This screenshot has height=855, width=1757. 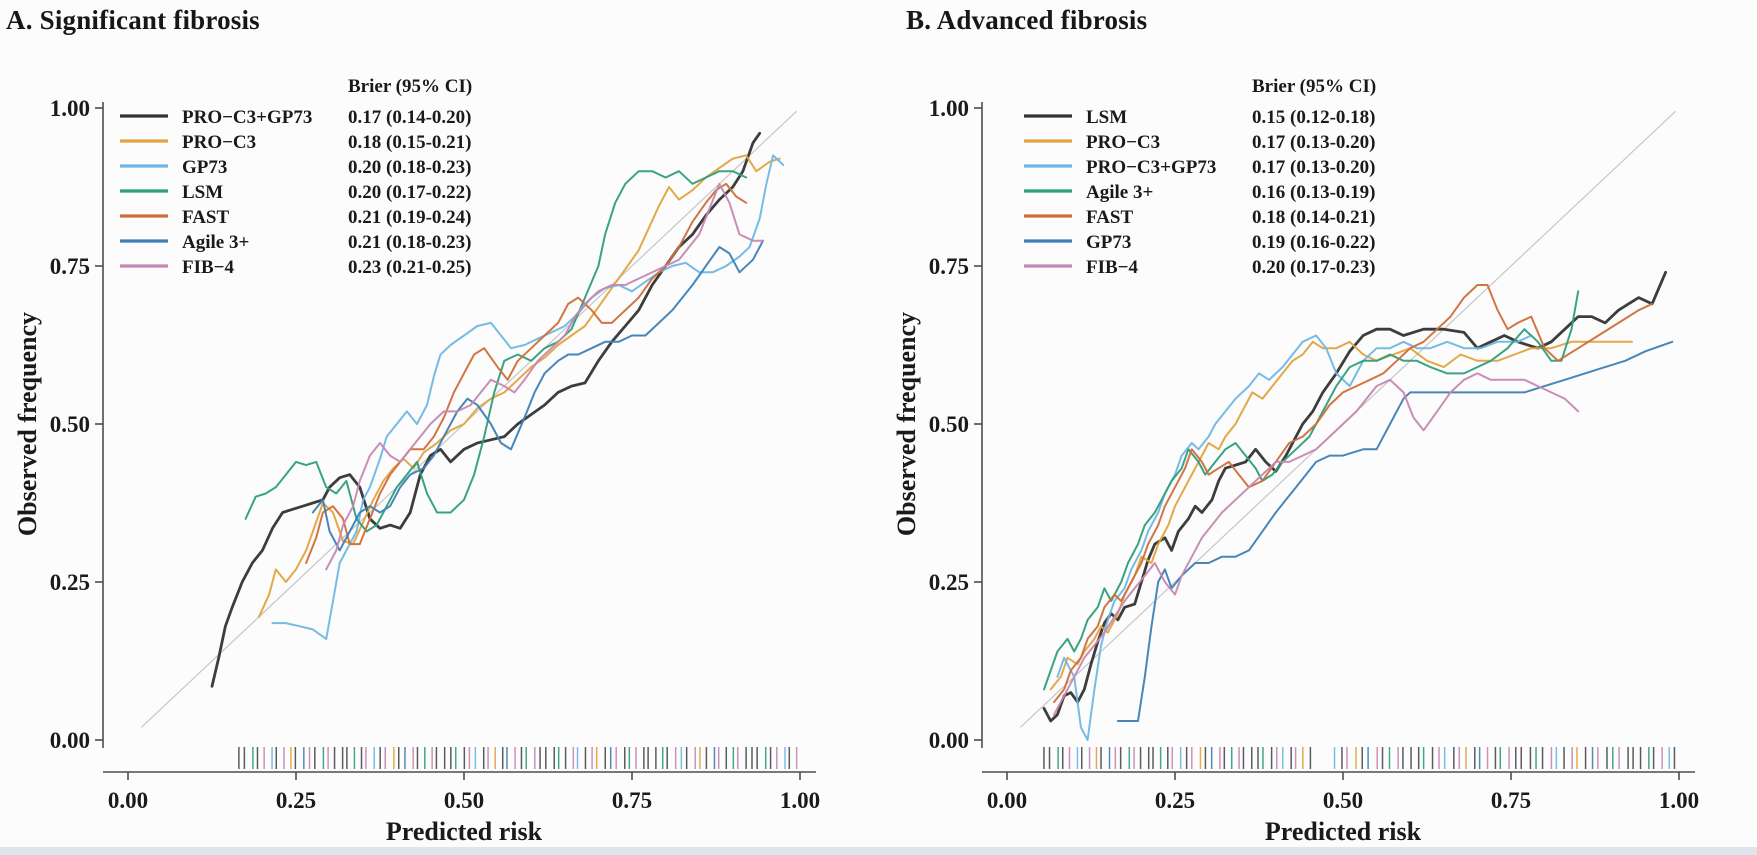 What do you see at coordinates (878, 851) in the screenshot?
I see `bottom-strip` at bounding box center [878, 851].